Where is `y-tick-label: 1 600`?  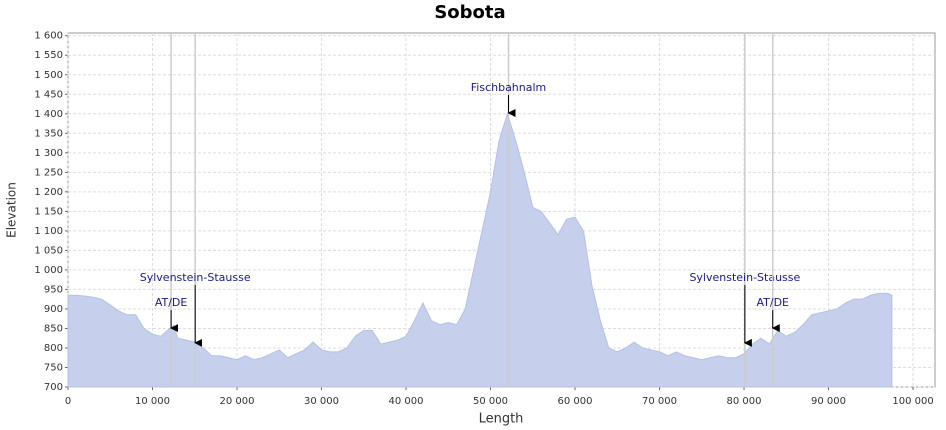 y-tick-label: 1 600 is located at coordinates (48, 36).